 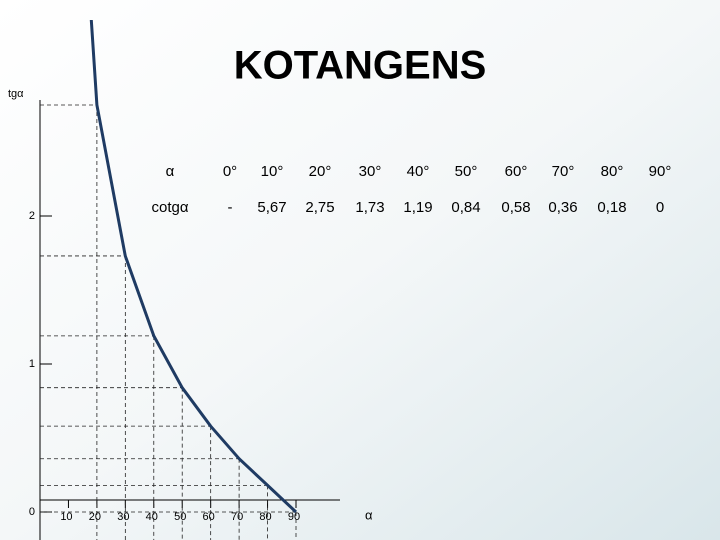 What do you see at coordinates (169, 207) in the screenshot?
I see `table-cell: cotgα` at bounding box center [169, 207].